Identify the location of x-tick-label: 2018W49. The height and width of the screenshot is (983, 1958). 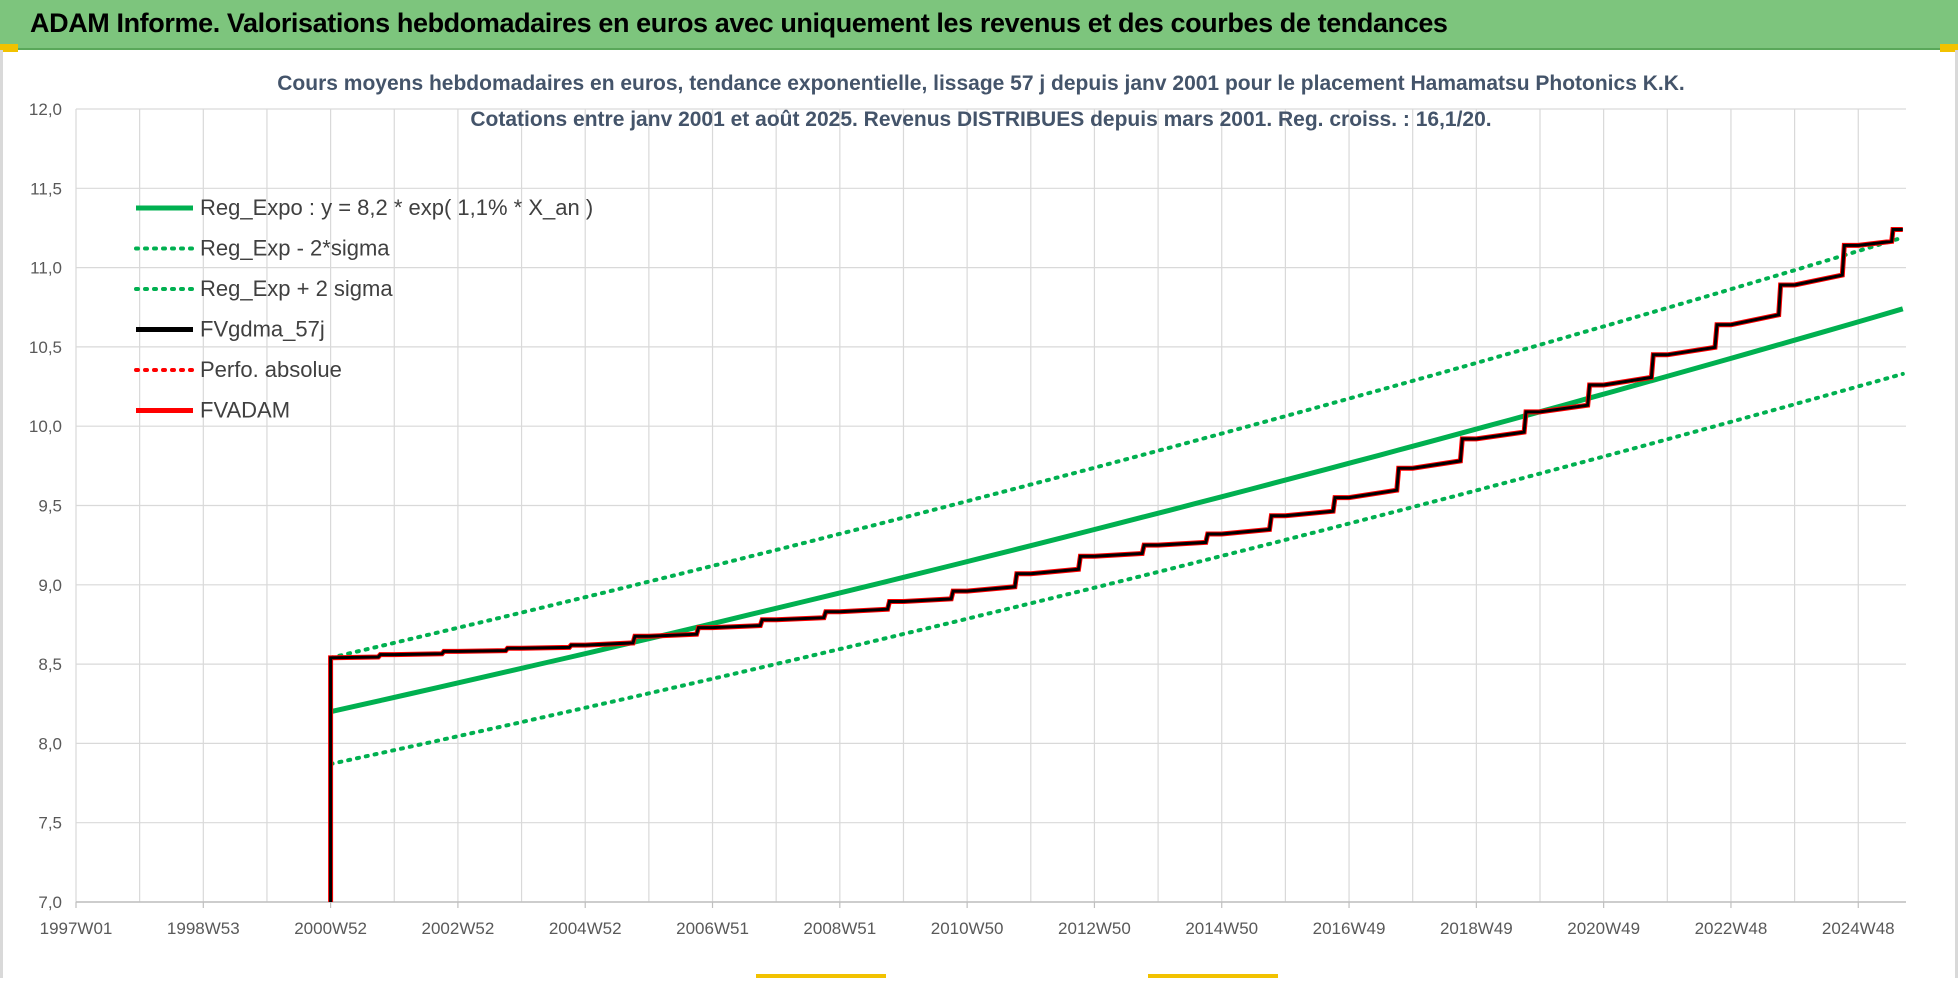
(1476, 928).